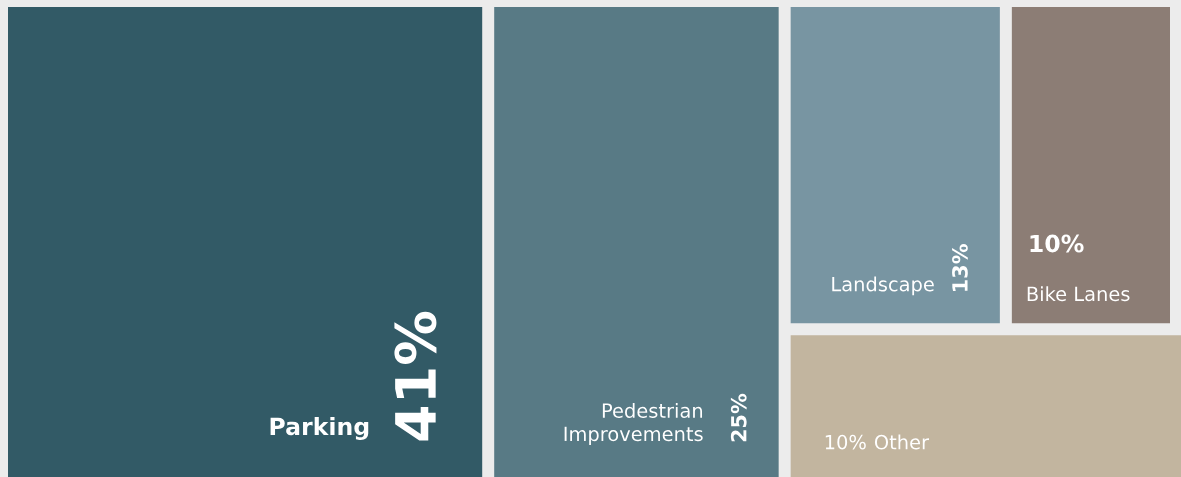  What do you see at coordinates (1078, 294) in the screenshot?
I see `category-label: Bike Lanes` at bounding box center [1078, 294].